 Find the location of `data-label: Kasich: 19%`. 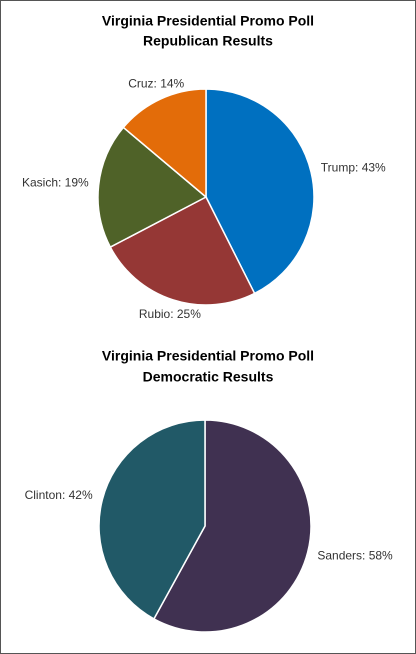

data-label: Kasich: 19% is located at coordinates (55, 183).